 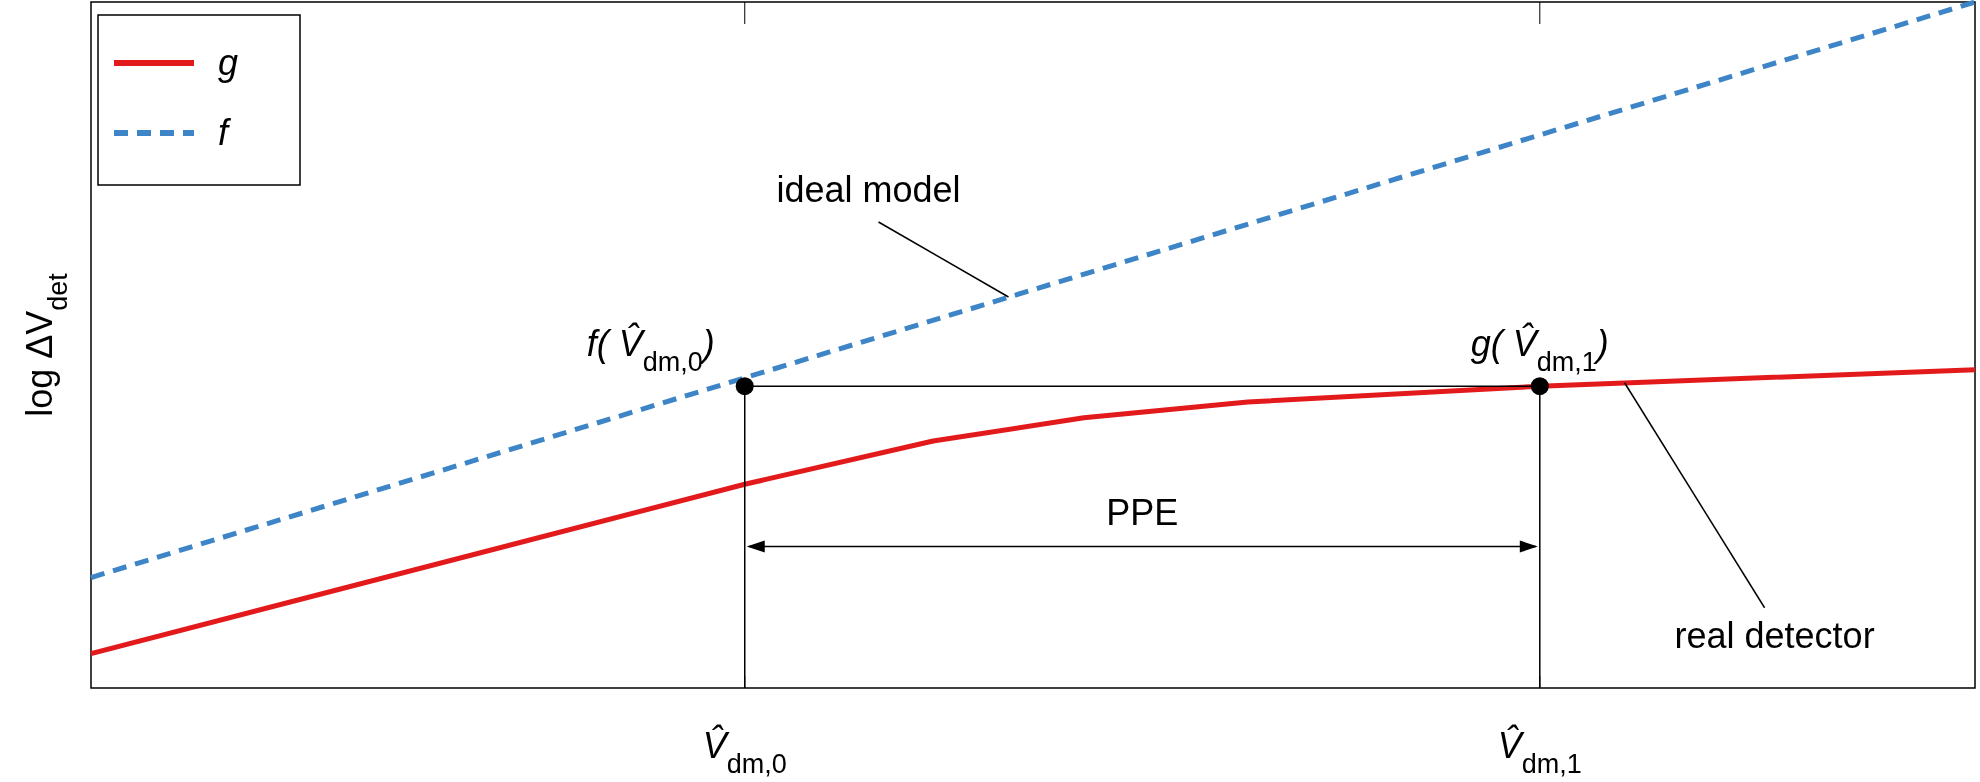 What do you see at coordinates (650, 350) in the screenshot?
I see `annotation: f( V̂$_{dm,0}$)` at bounding box center [650, 350].